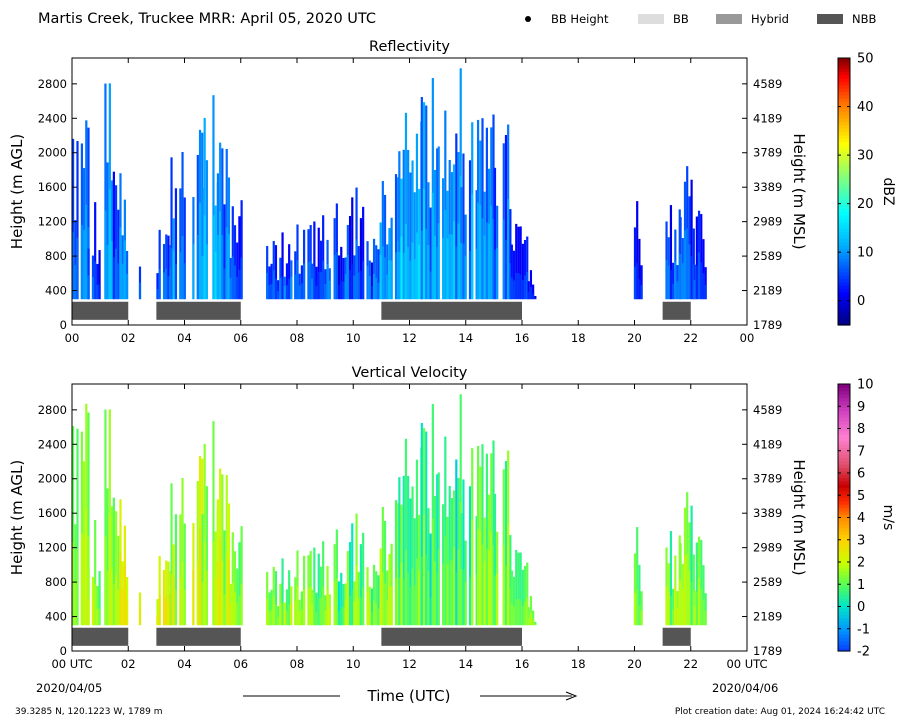 The width and height of the screenshot is (900, 725). What do you see at coordinates (865, 253) in the screenshot?
I see `colorbar-tick-label: 10` at bounding box center [865, 253].